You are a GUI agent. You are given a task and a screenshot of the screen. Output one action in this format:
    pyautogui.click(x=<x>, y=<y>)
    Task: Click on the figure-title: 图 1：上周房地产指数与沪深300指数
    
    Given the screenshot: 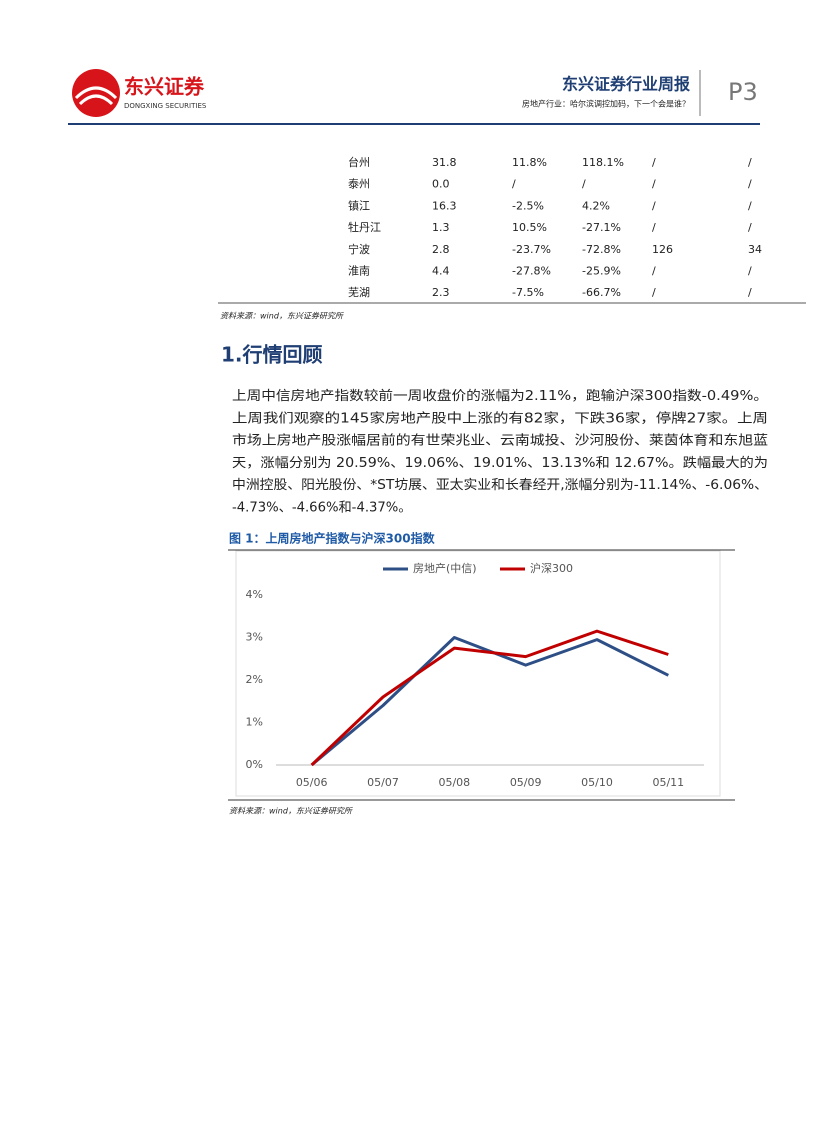 What is the action you would take?
    pyautogui.click(x=332, y=538)
    